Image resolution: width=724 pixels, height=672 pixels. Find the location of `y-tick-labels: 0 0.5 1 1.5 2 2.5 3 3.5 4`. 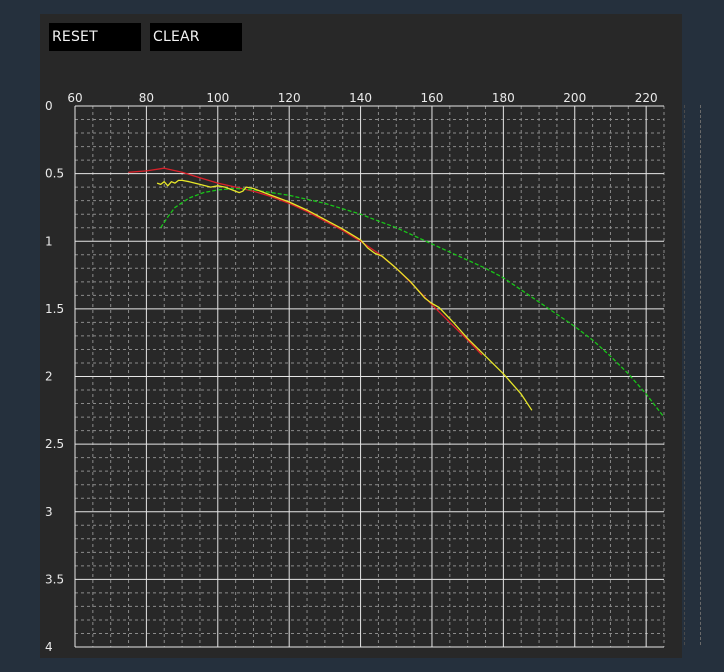

y-tick-labels: 0 0.5 1 1.5 2 2.5 3 3.5 4 is located at coordinates (54, 376).